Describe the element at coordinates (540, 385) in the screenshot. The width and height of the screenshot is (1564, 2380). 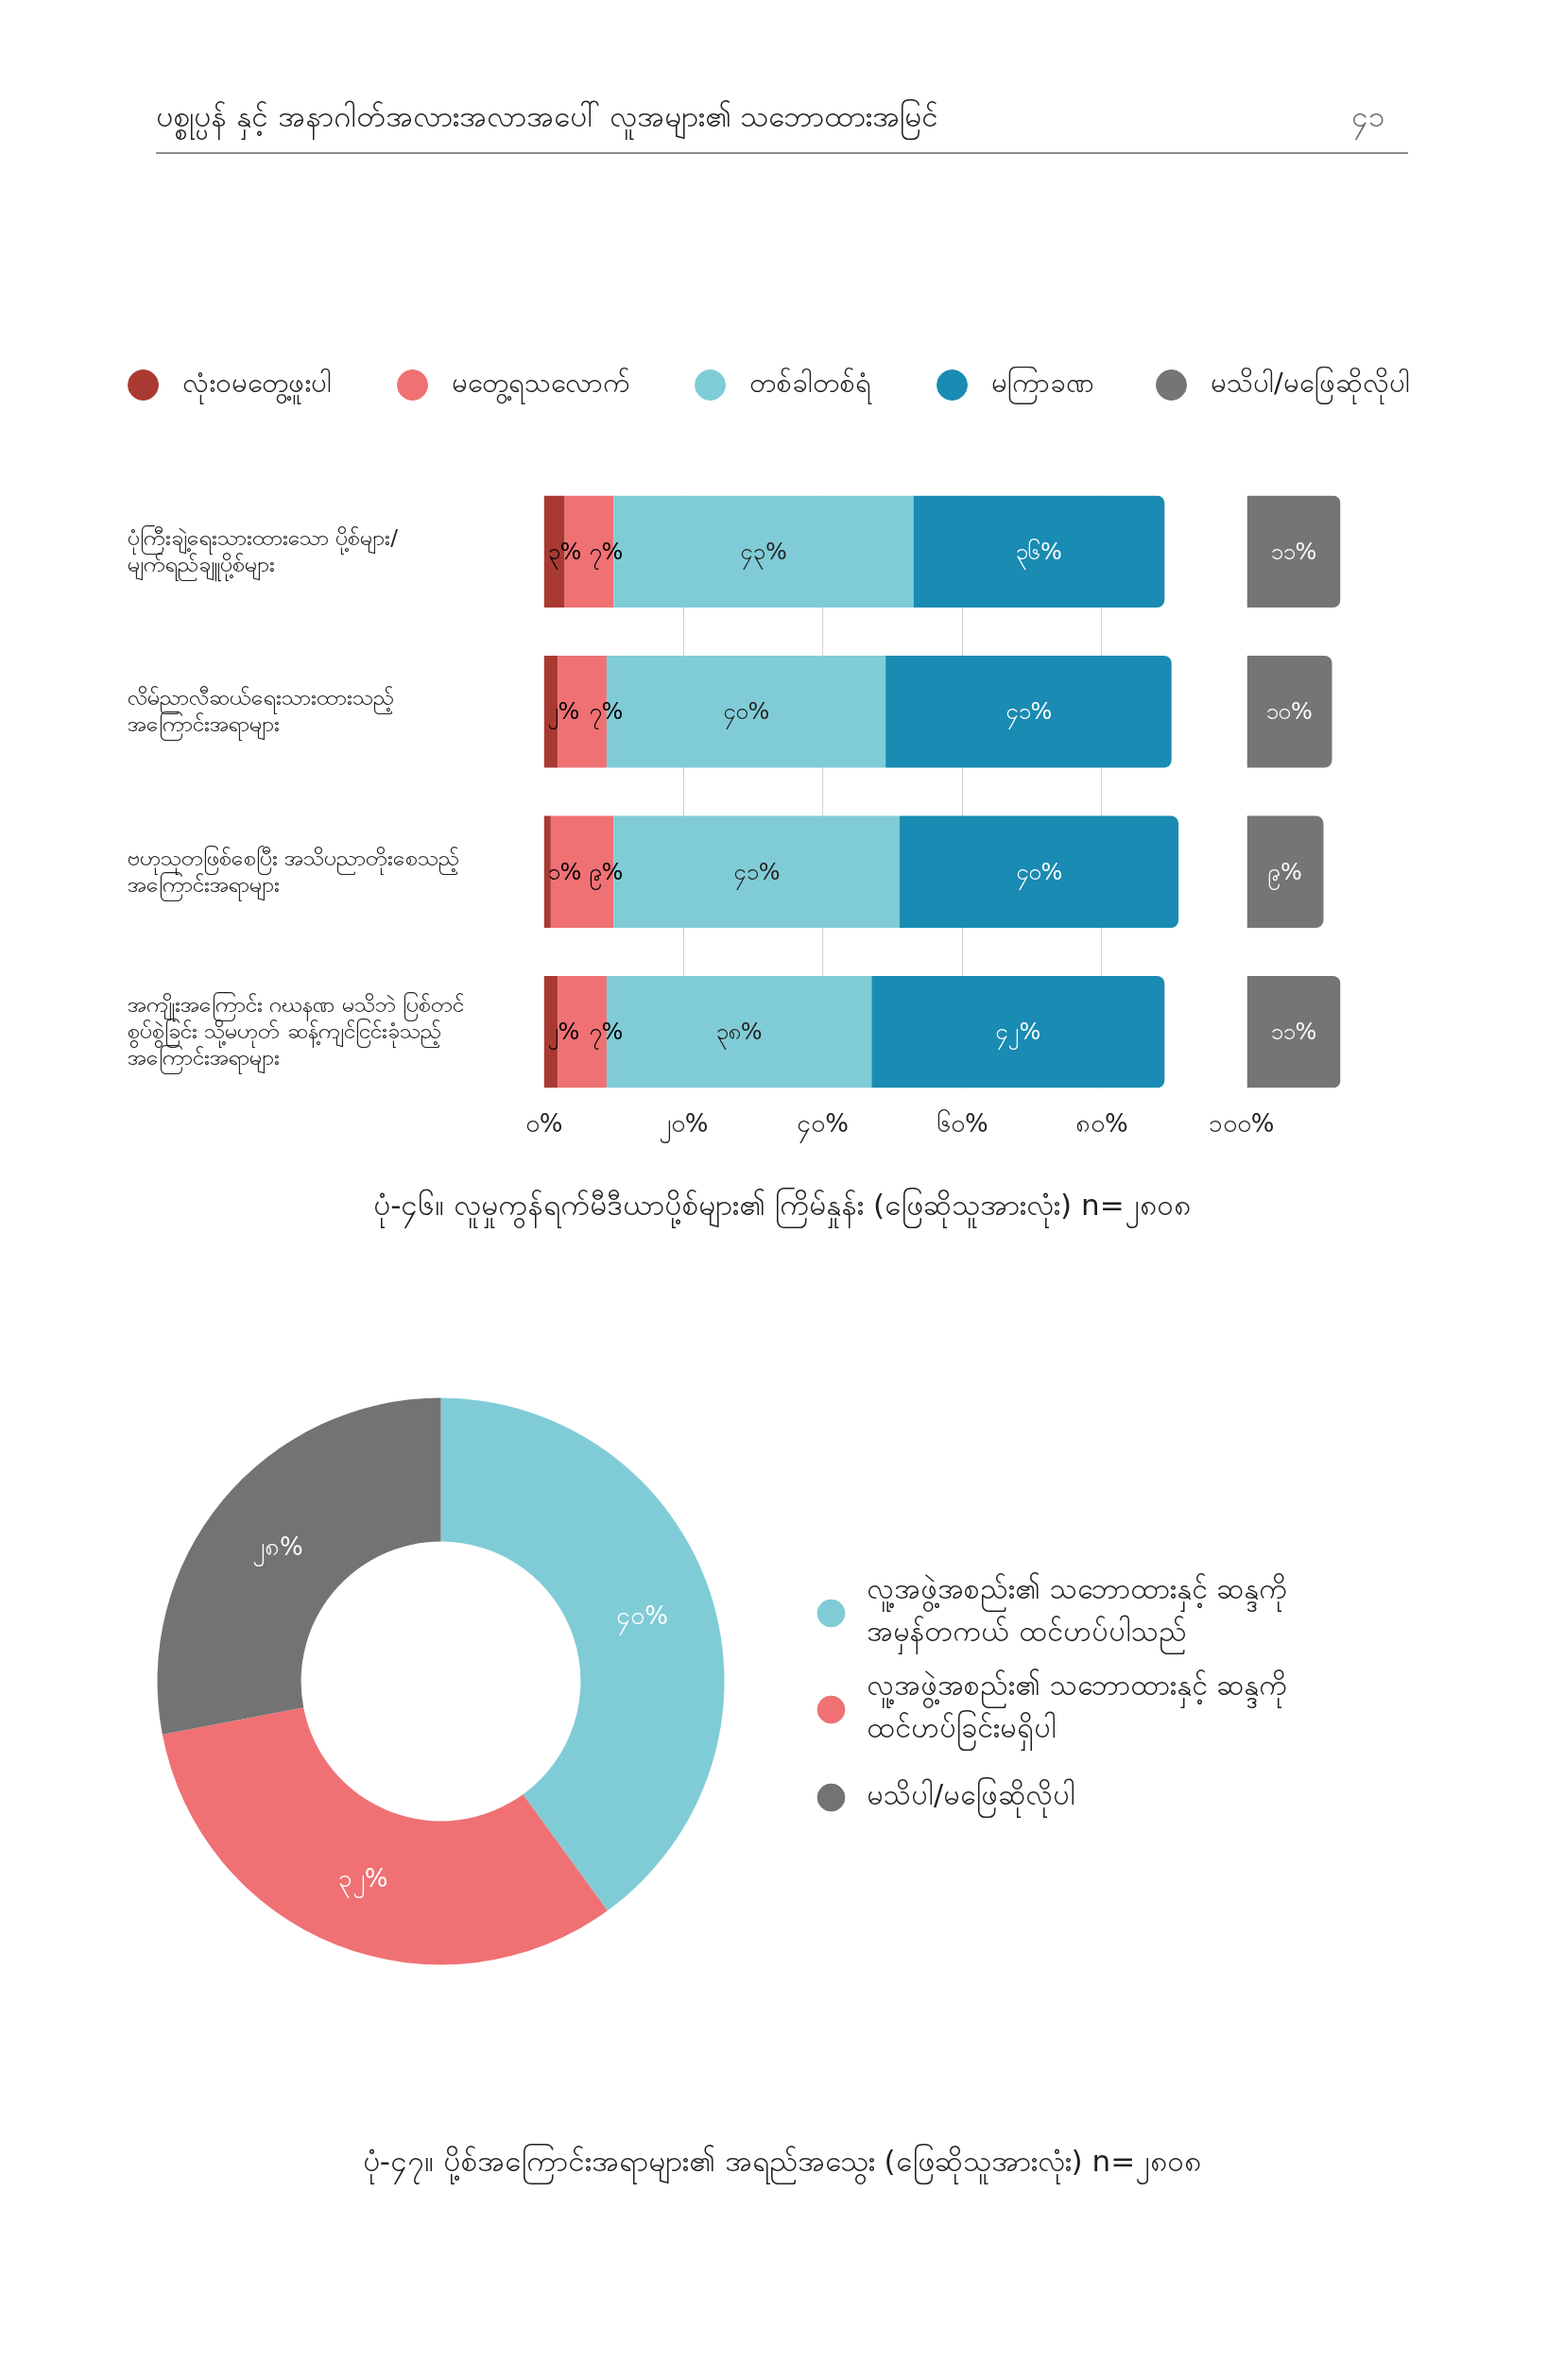
I see `legend-label: မတွေ့ရသလောက်` at that location.